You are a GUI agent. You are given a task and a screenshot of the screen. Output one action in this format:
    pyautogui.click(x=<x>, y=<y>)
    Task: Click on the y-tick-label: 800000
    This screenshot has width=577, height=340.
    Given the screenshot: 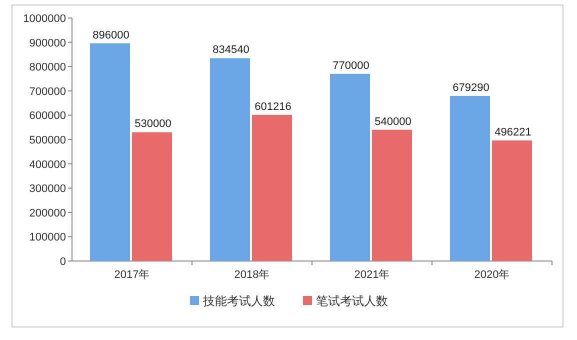 What is the action you would take?
    pyautogui.click(x=47, y=68)
    